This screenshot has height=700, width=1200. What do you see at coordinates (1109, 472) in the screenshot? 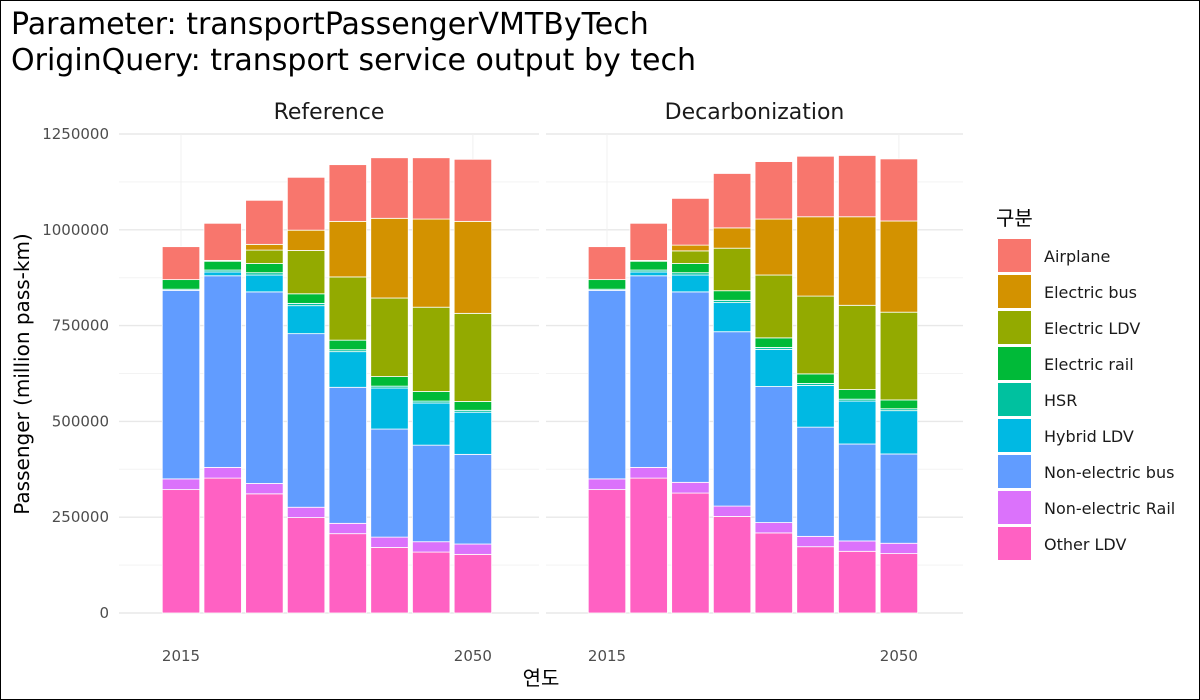
I see `legend-label: Non-electric bus` at bounding box center [1109, 472].